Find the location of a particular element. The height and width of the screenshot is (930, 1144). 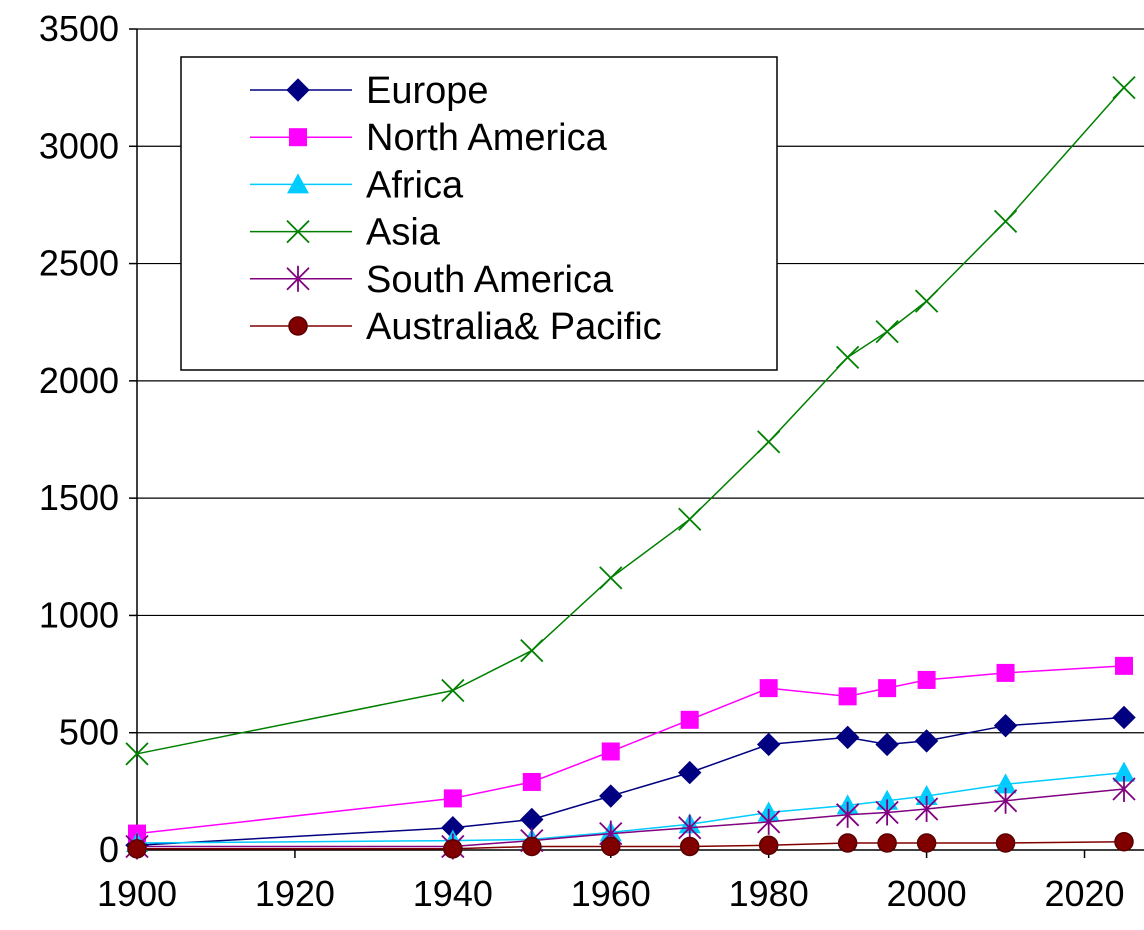

series-africa is located at coordinates (630, 807).